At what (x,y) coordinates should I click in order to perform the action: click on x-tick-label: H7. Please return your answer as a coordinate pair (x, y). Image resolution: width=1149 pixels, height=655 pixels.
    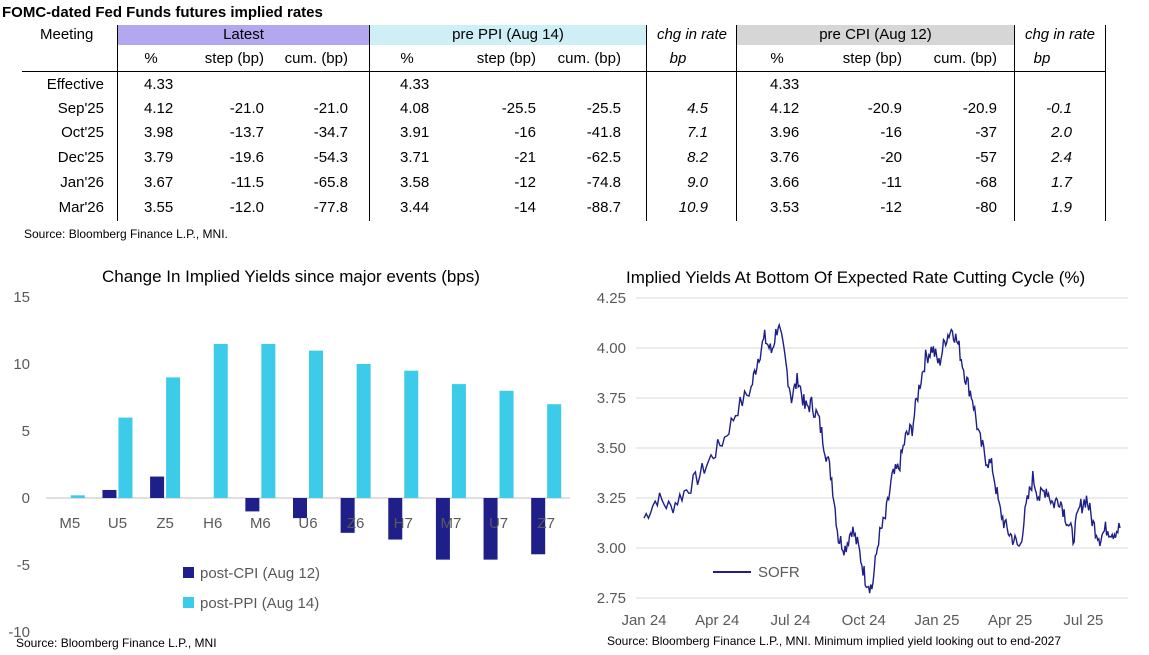
    Looking at the image, I should click on (403, 523).